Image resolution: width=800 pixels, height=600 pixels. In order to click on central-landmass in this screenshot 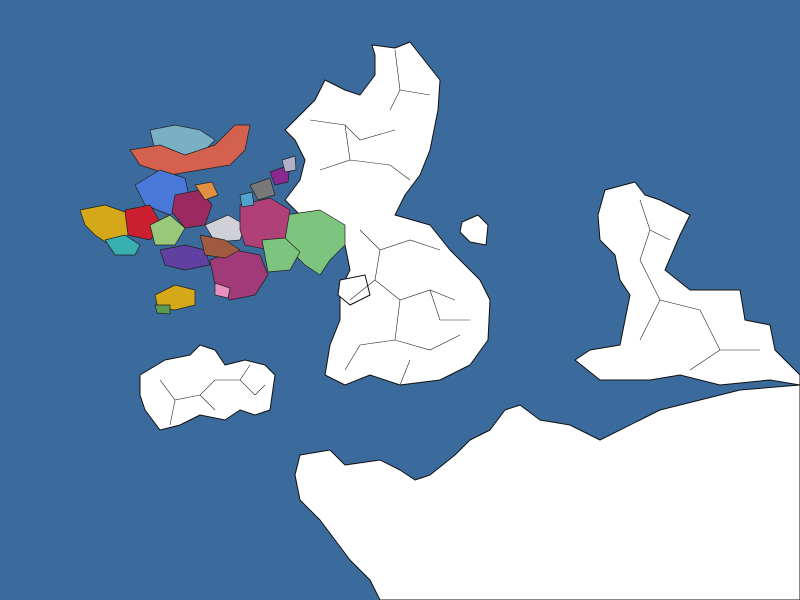, I will do `click(387, 213)`.